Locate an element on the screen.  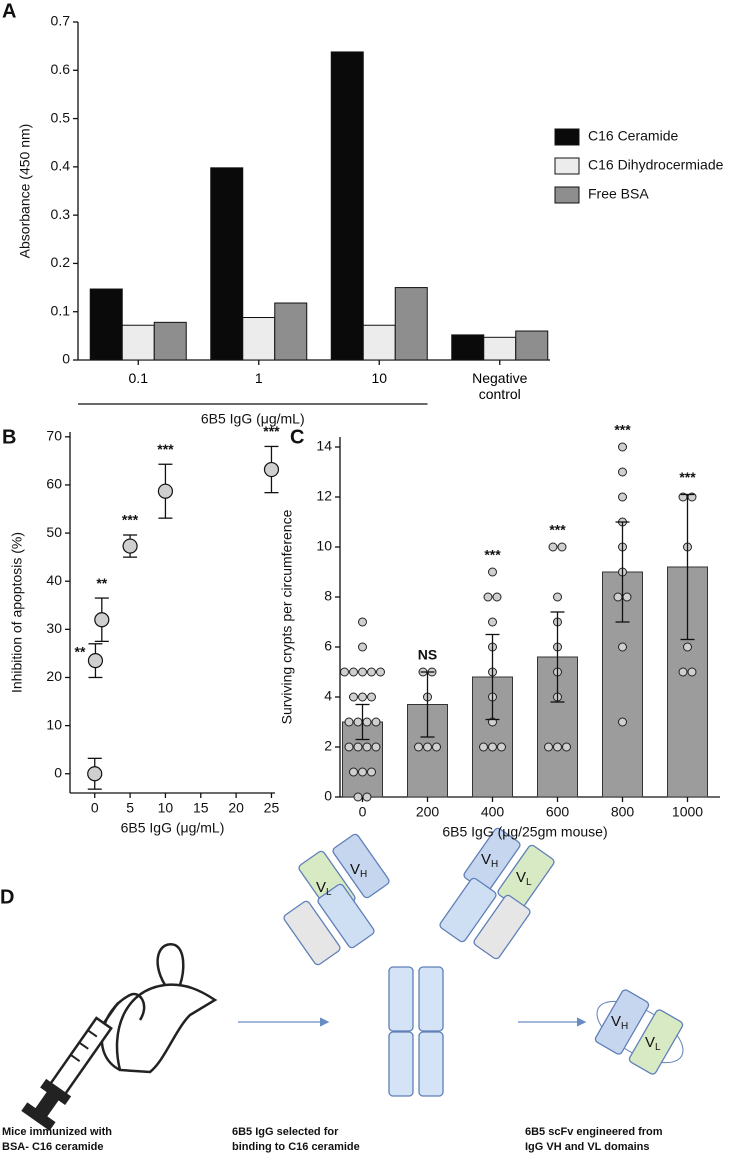
caption: BSA- C16 ceramide is located at coordinates (53, 1147).